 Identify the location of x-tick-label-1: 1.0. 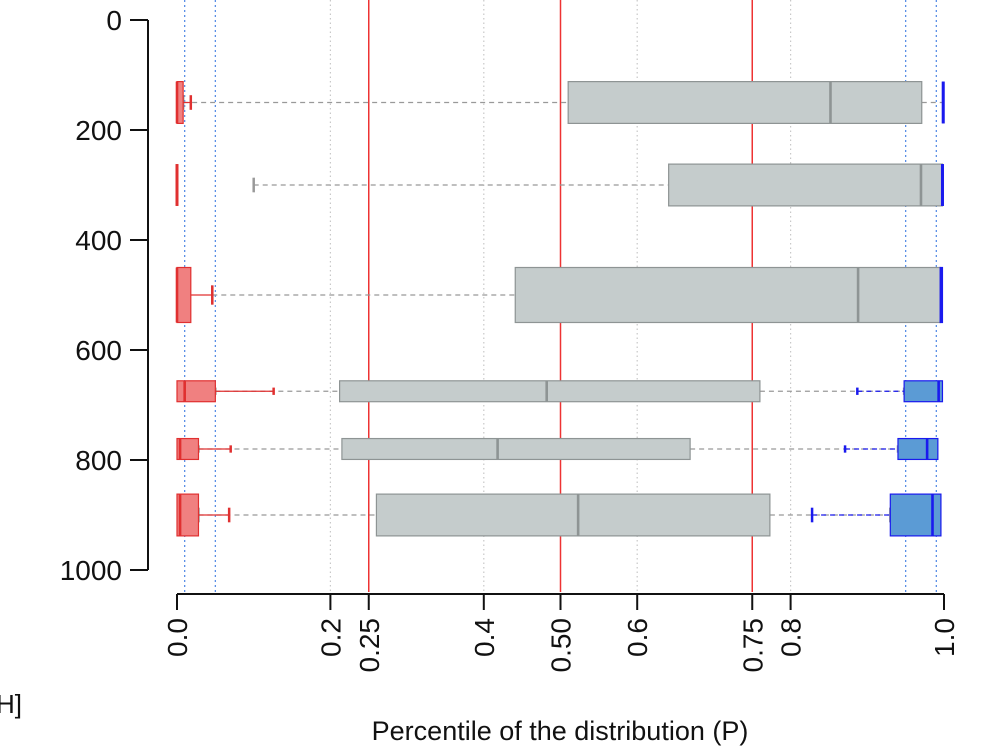
(944, 637).